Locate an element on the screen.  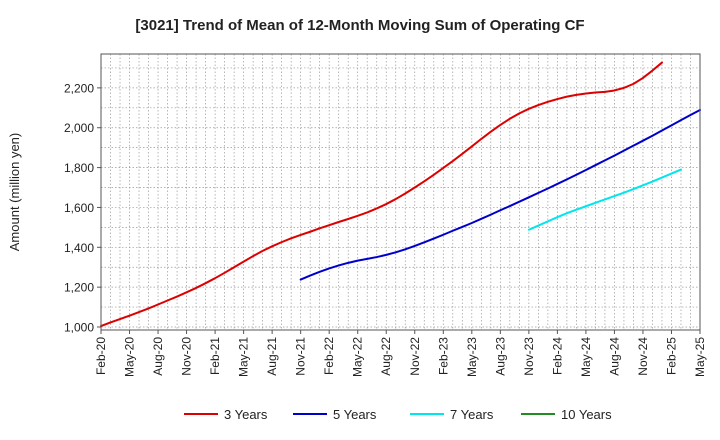
y-tick-label: 1,800 is located at coordinates (79, 168).